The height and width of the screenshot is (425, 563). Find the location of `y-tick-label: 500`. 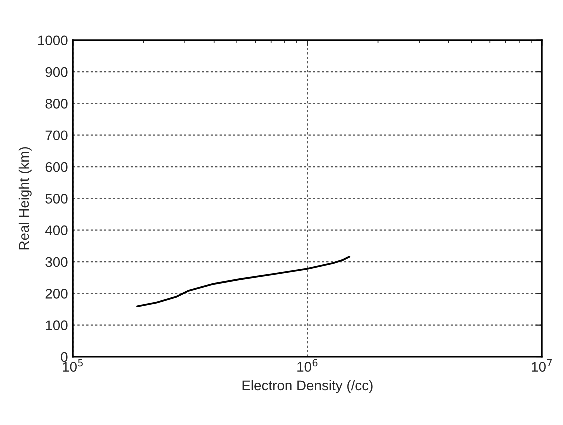

y-tick-label: 500 is located at coordinates (57, 199).